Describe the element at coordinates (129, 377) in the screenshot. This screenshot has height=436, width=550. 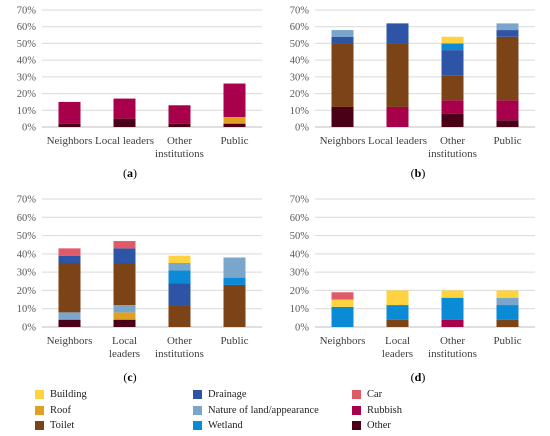
I see `panel-label: (c)` at that location.